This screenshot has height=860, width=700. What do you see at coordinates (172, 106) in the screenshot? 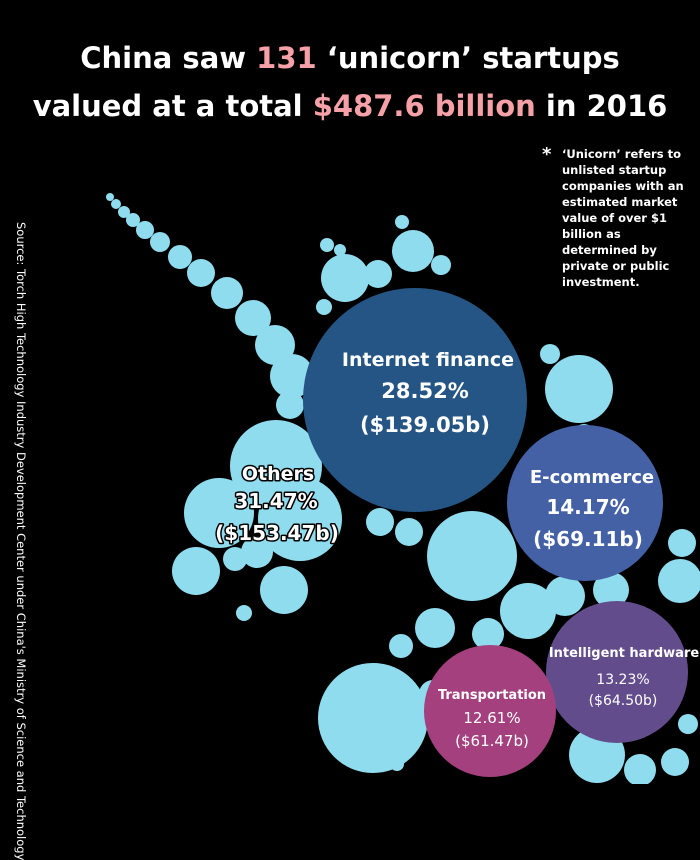
I see `title-line-2-pre: valued at a total` at bounding box center [172, 106].